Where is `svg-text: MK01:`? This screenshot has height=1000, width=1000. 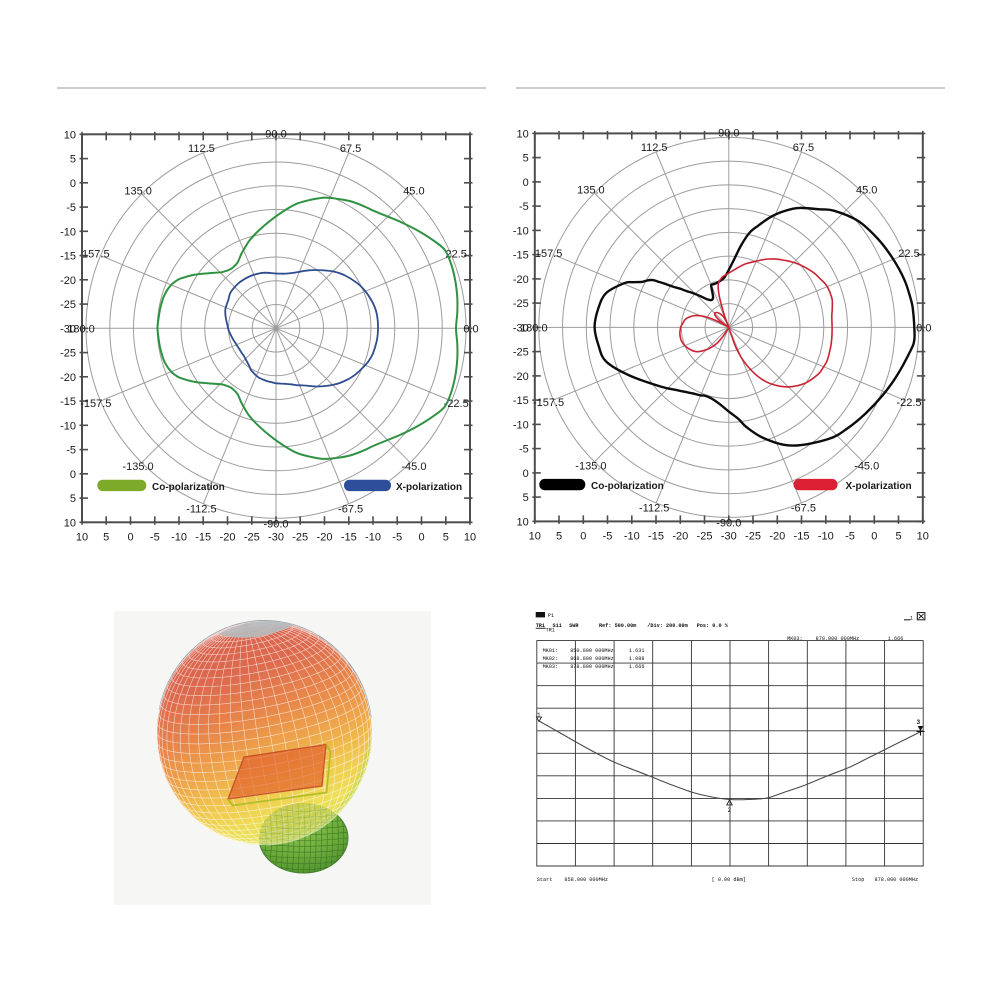 svg-text: MK01: is located at coordinates (551, 651).